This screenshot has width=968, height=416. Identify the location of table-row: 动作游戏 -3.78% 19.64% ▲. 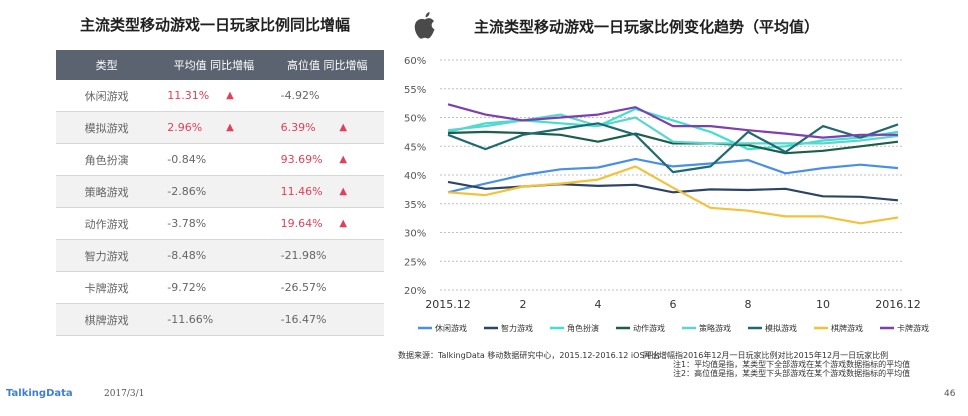
(220, 223).